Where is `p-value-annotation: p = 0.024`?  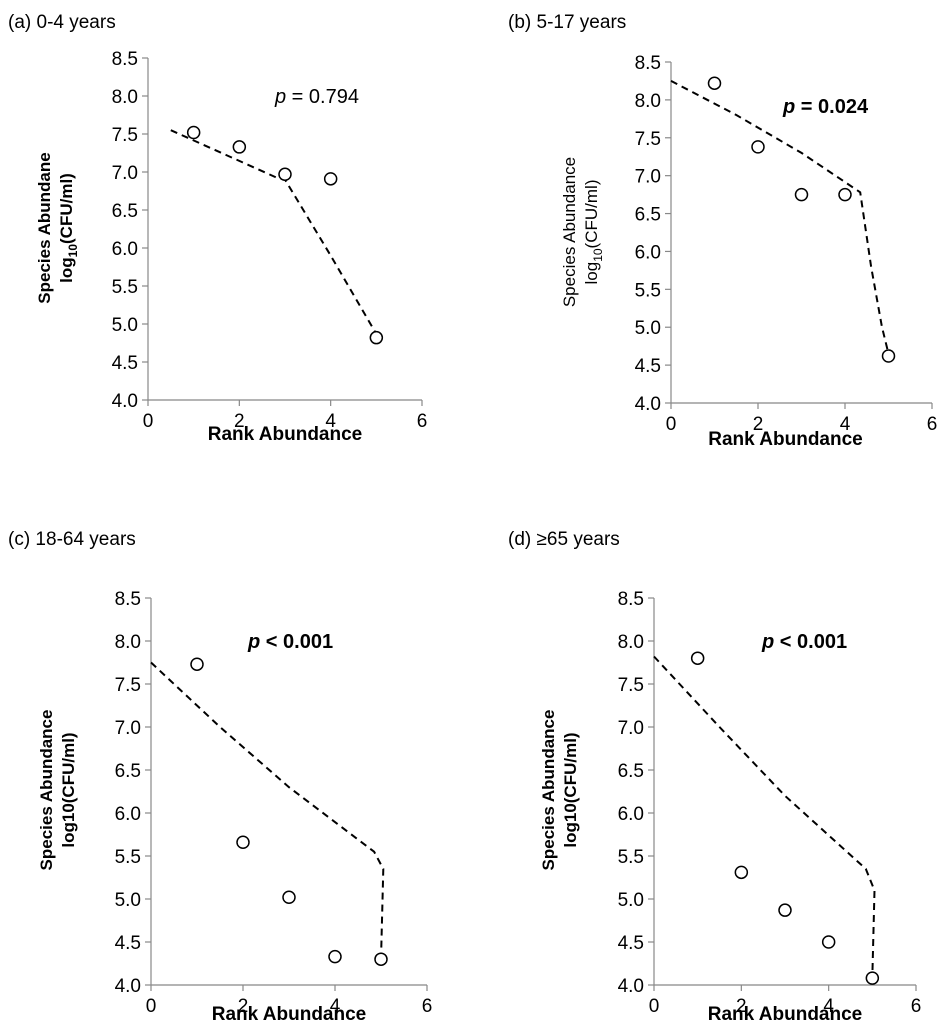 p-value-annotation: p = 0.024 is located at coordinates (825, 107).